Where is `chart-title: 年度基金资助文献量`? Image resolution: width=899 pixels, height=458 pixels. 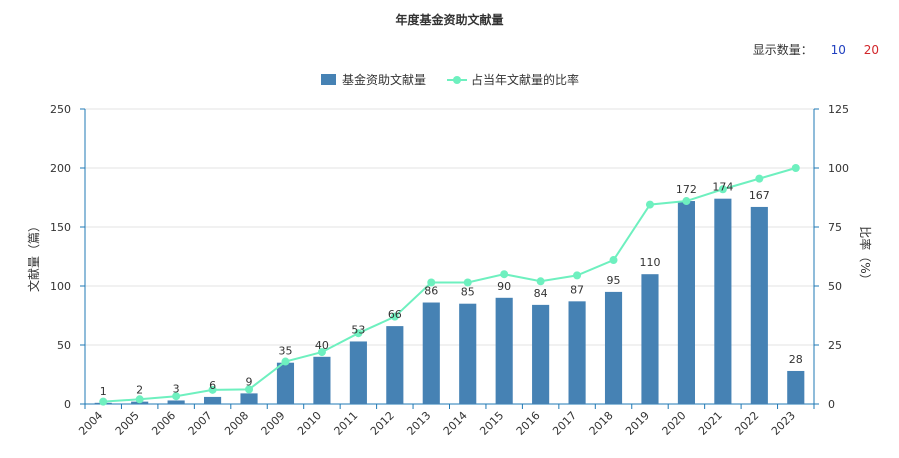 chart-title: 年度基金资助文献量 is located at coordinates (449, 20).